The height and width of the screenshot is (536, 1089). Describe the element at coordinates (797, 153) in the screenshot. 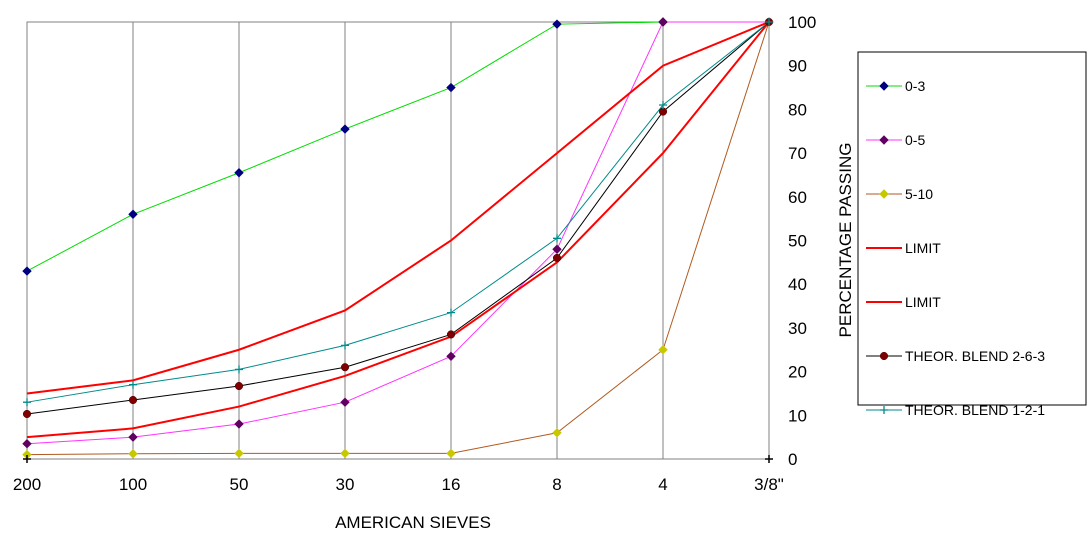

I see `y-tick-label: 70` at that location.